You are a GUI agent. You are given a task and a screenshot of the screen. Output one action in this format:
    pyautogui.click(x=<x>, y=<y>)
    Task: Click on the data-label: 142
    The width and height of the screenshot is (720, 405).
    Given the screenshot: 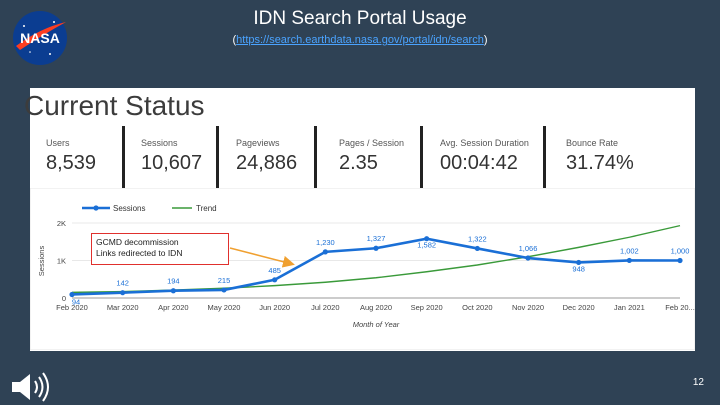 What is the action you would take?
    pyautogui.click(x=122, y=283)
    